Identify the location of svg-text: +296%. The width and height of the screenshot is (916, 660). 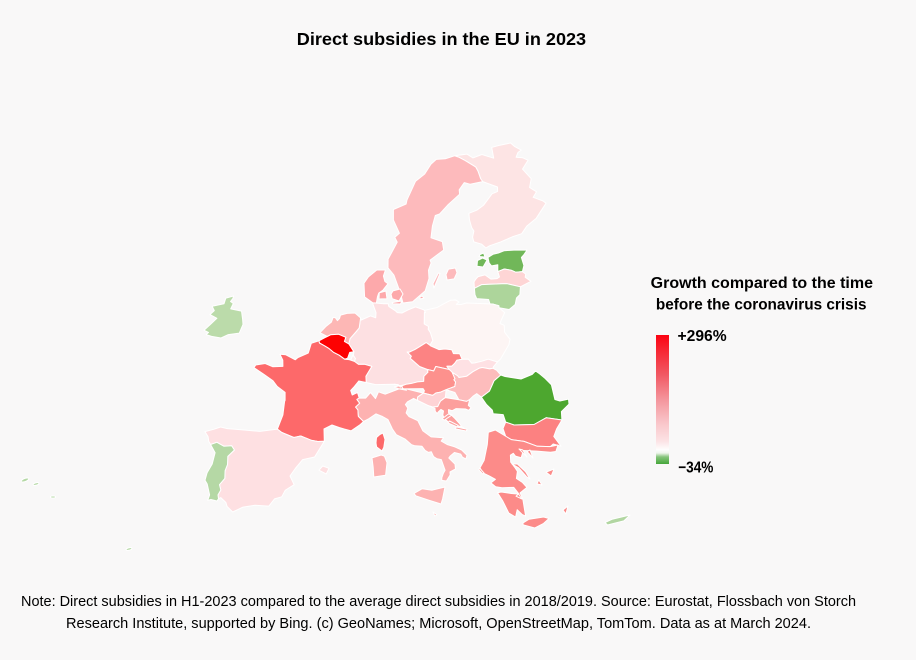
(702, 336).